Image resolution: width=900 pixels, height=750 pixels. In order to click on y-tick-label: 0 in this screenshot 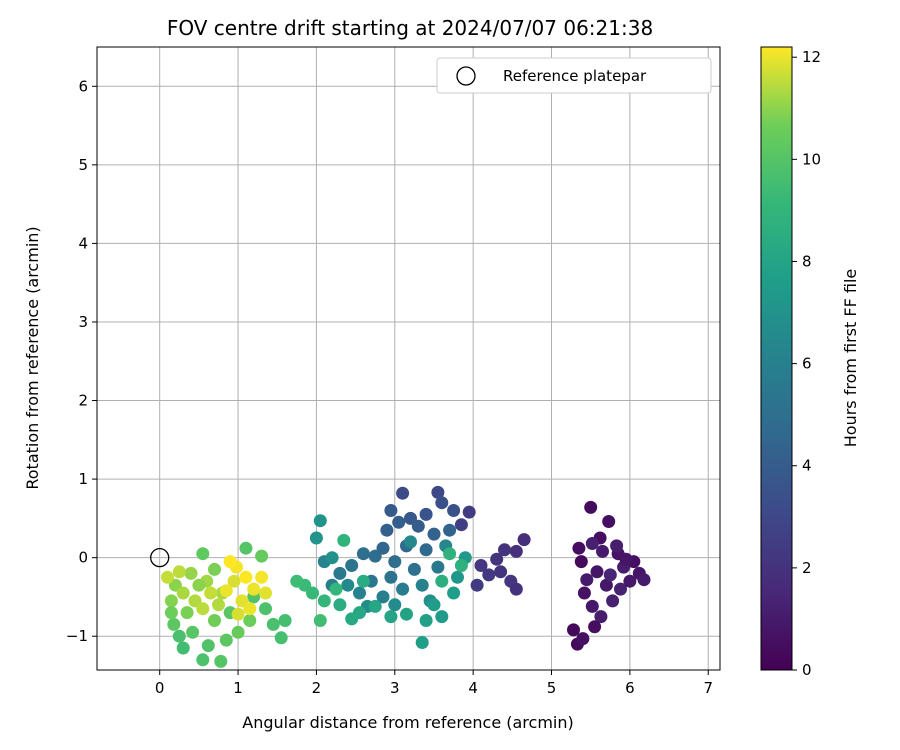, I will do `click(83, 558)`.